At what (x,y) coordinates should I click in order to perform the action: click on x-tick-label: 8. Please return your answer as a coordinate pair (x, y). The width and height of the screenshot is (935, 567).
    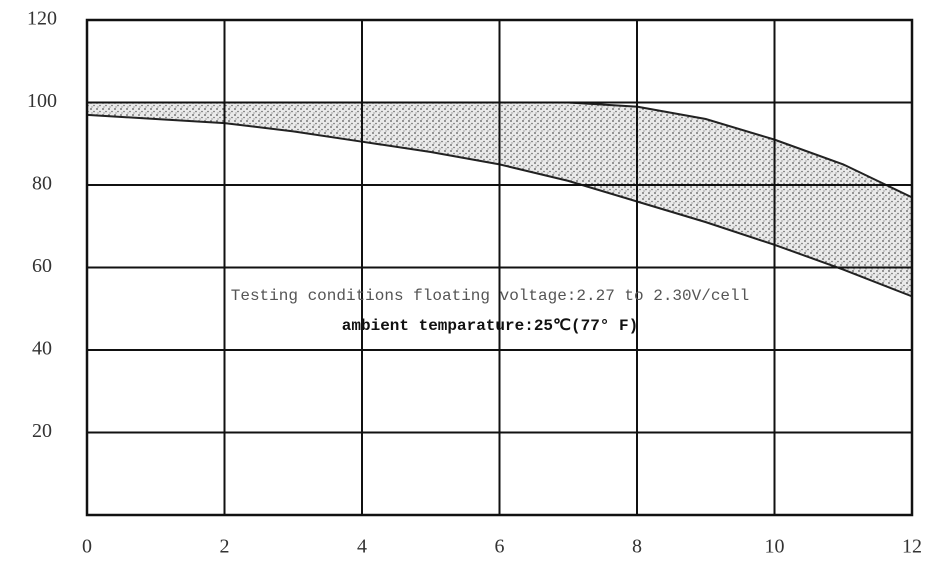
    Looking at the image, I should click on (637, 547).